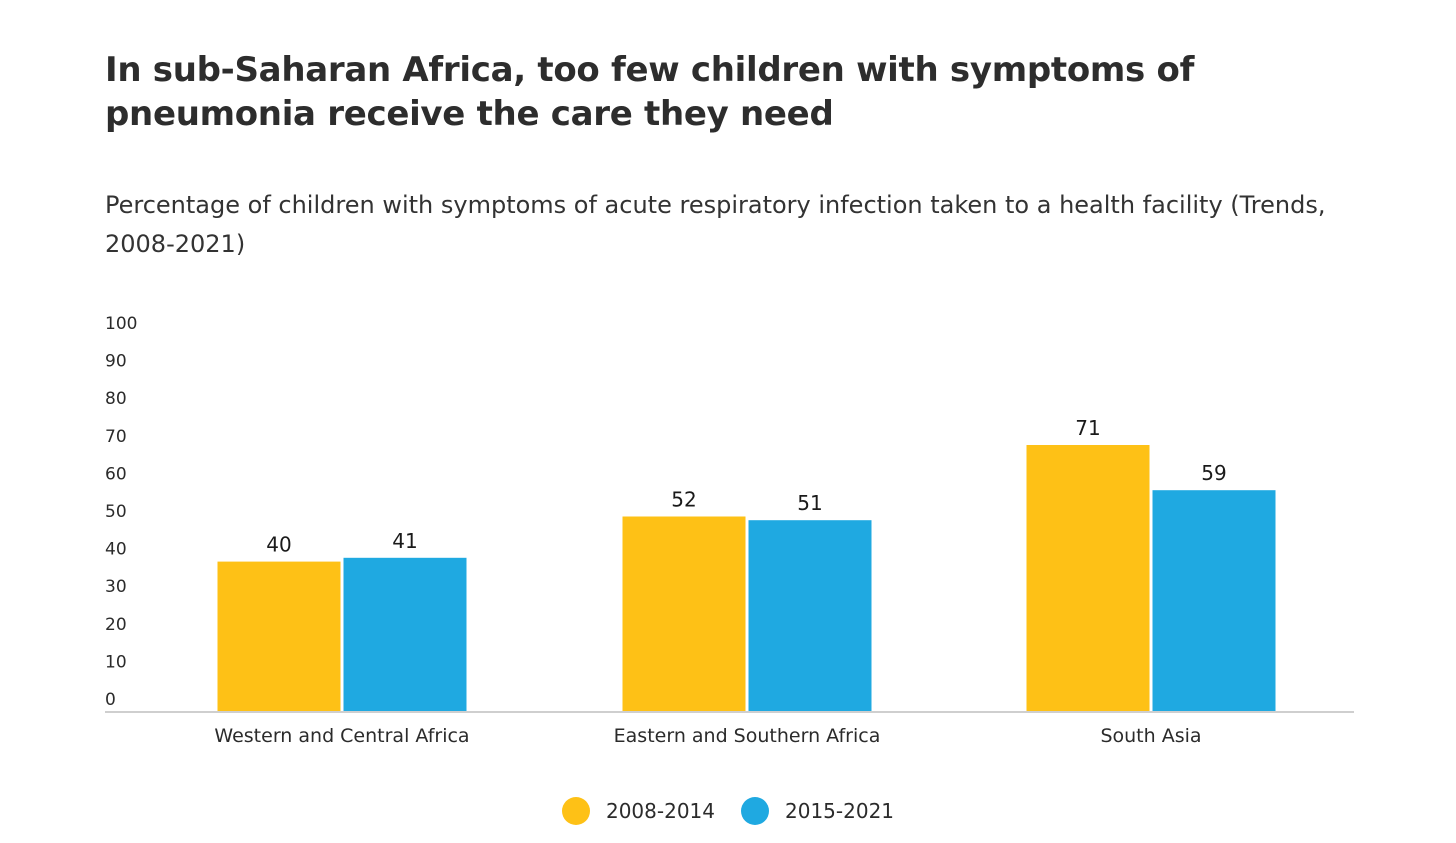 This screenshot has width=1456, height=843. What do you see at coordinates (116, 399) in the screenshot?
I see `y-tick-label: 80` at bounding box center [116, 399].